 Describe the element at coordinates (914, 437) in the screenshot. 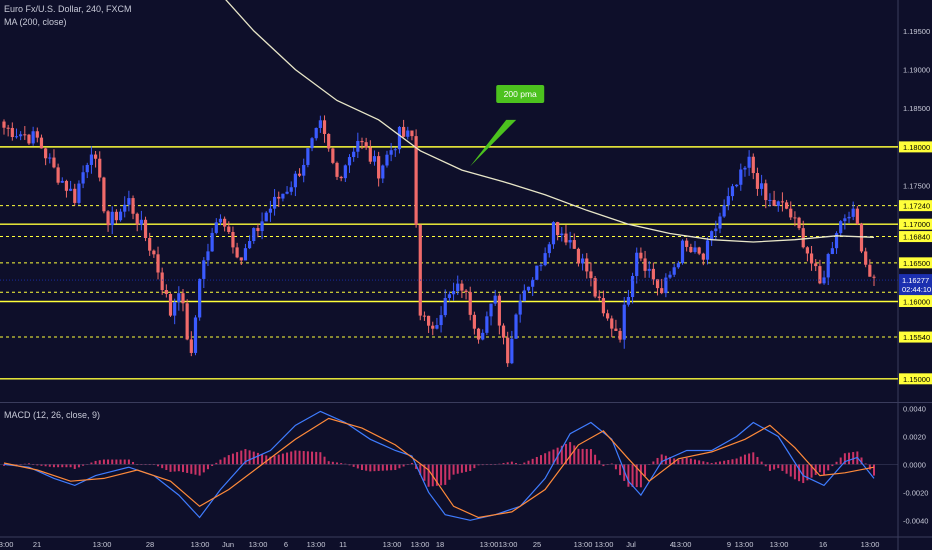

I see `macd-tick-1: 0.0020` at that location.